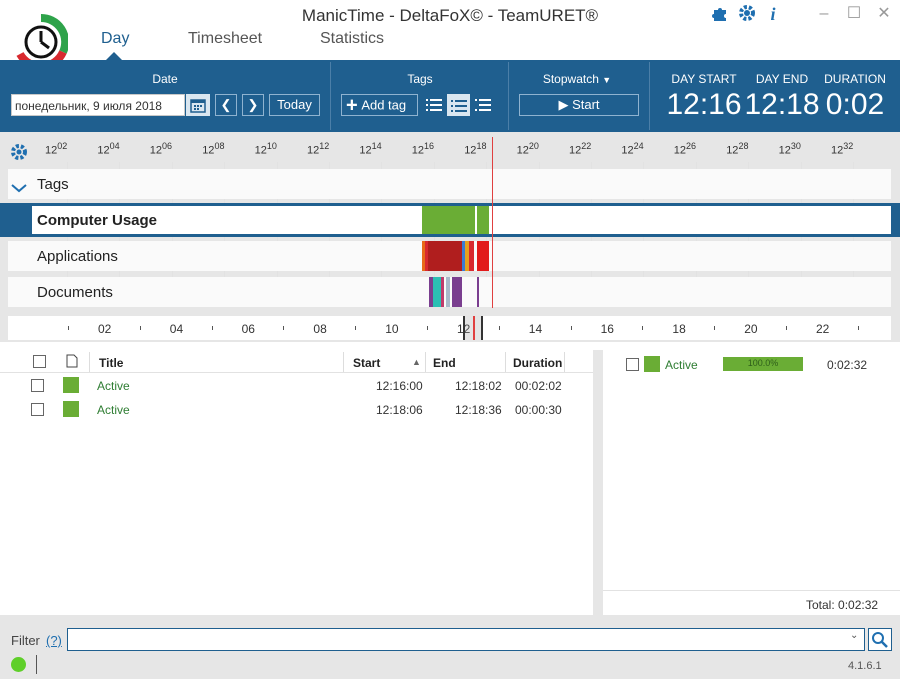 The height and width of the screenshot is (679, 900). Describe the element at coordinates (854, 635) in the screenshot. I see `filter-dropdown-icon: ⌄` at that location.